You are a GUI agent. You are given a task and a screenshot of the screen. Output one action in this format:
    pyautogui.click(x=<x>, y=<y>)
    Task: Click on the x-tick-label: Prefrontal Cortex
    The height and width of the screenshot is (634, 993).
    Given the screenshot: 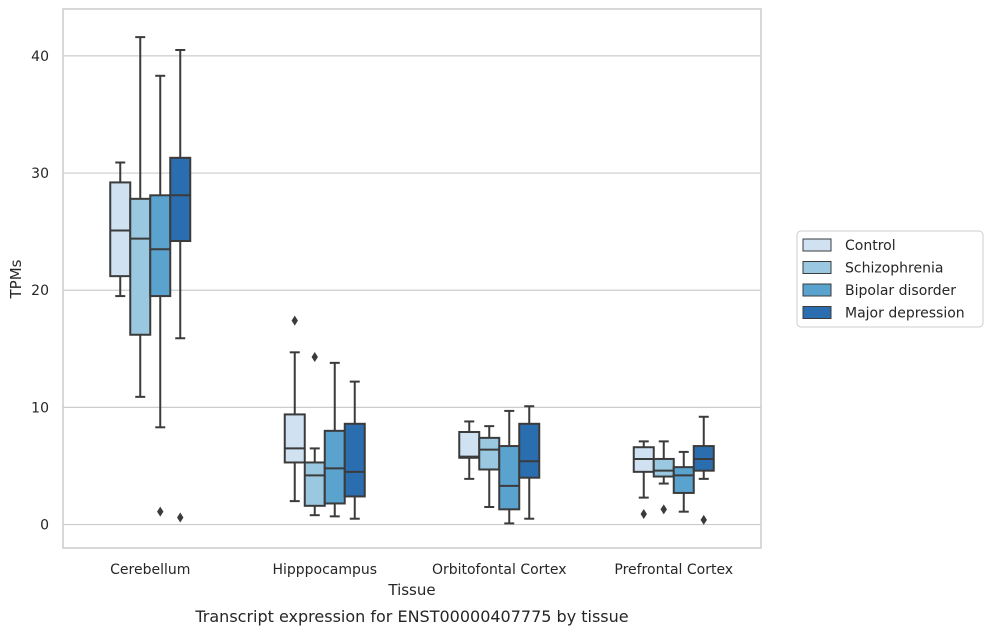 What is the action you would take?
    pyautogui.click(x=673, y=570)
    